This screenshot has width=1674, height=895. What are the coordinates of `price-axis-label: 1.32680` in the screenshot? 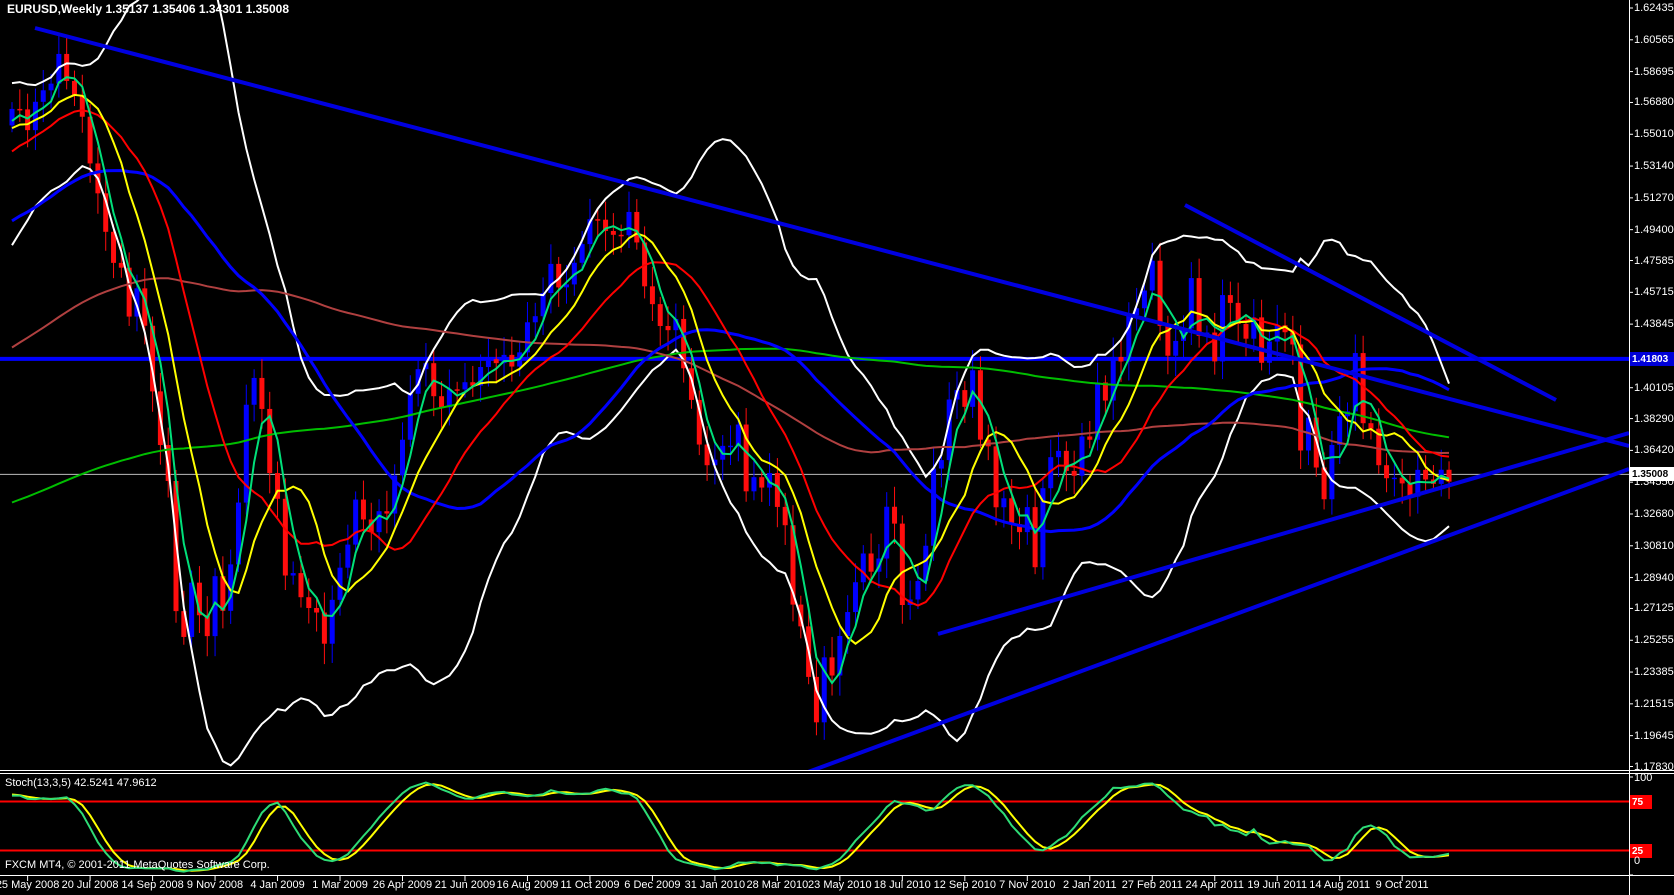 It's located at (1654, 513).